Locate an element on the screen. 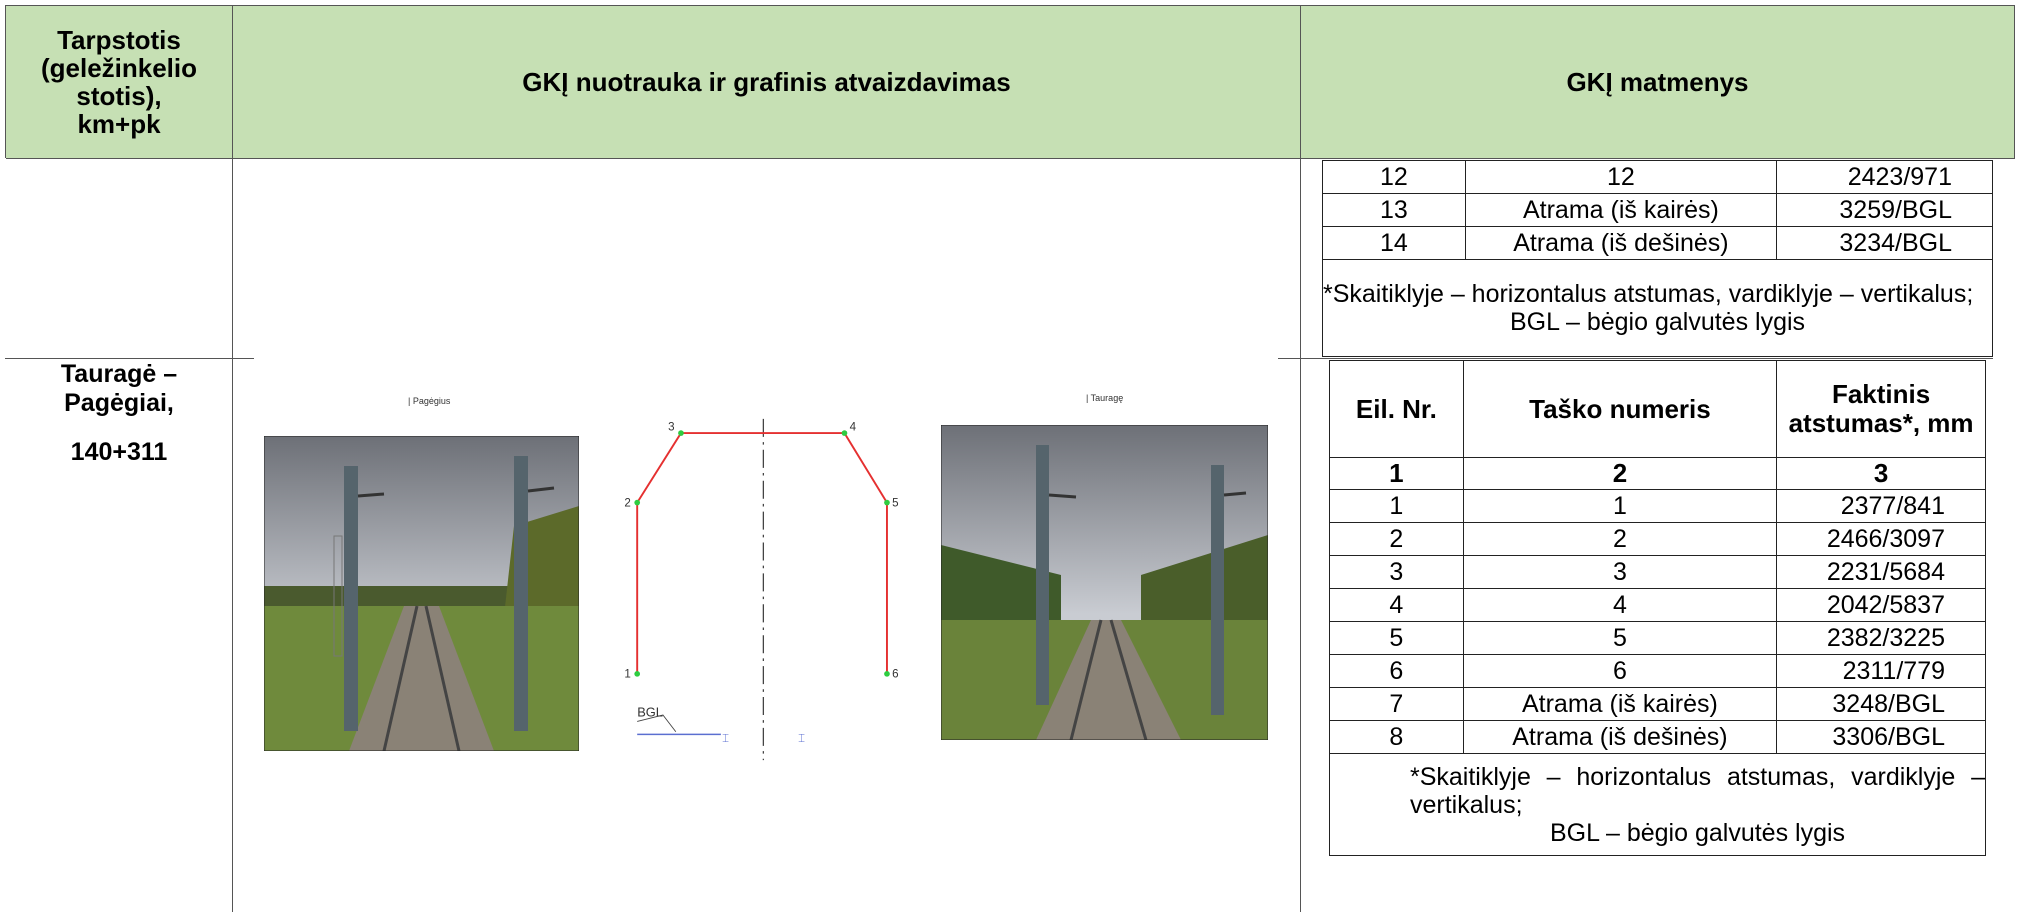 The image size is (2019, 912). cell: 14 is located at coordinates (1394, 243).